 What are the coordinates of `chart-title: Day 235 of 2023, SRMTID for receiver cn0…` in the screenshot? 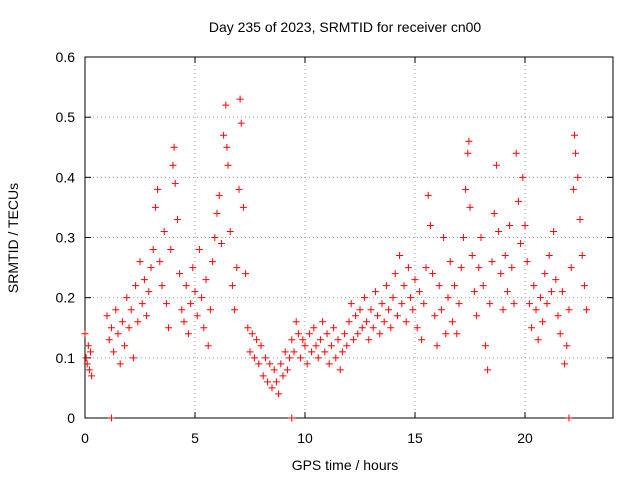 It's located at (345, 27).